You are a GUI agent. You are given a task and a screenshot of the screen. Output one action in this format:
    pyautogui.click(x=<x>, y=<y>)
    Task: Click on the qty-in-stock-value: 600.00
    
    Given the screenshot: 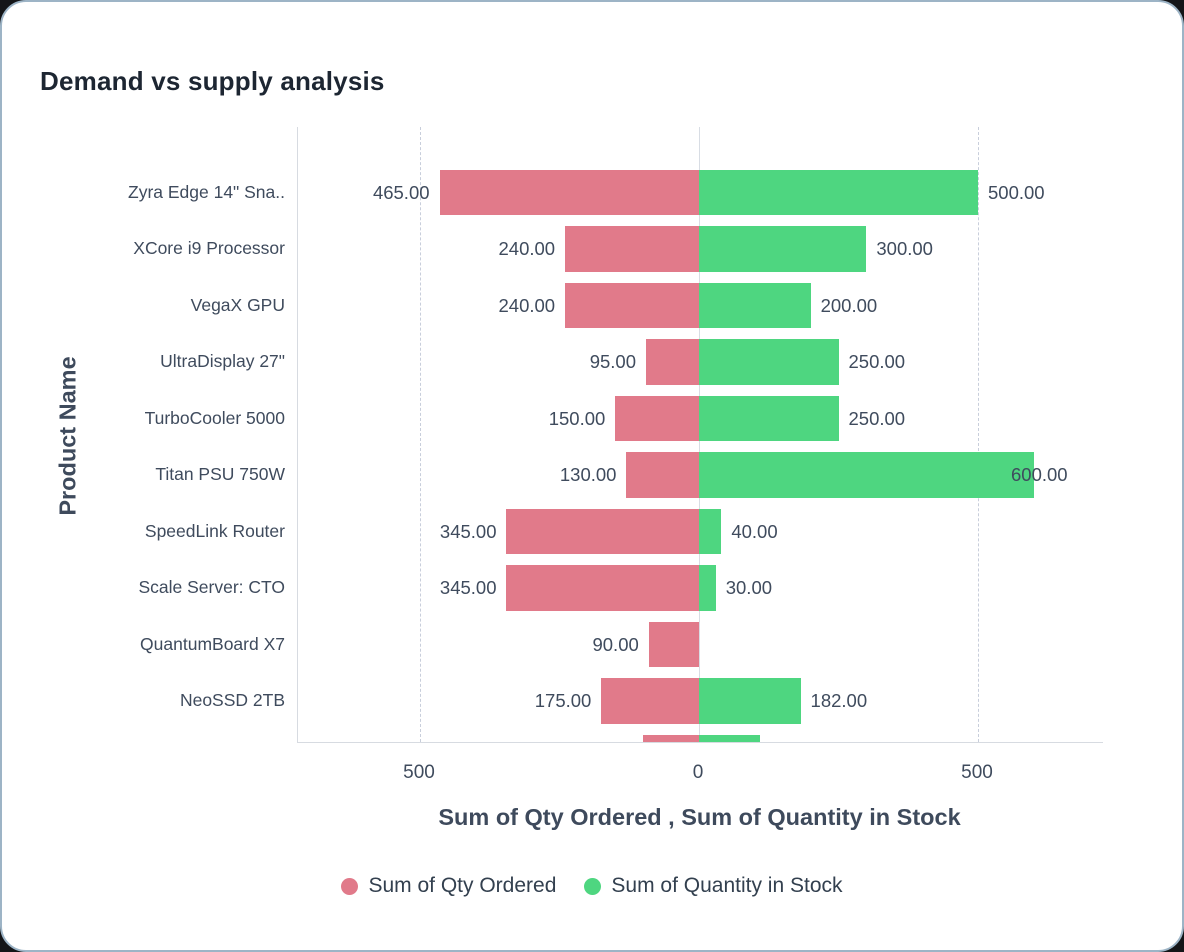 What is the action you would take?
    pyautogui.click(x=1039, y=475)
    